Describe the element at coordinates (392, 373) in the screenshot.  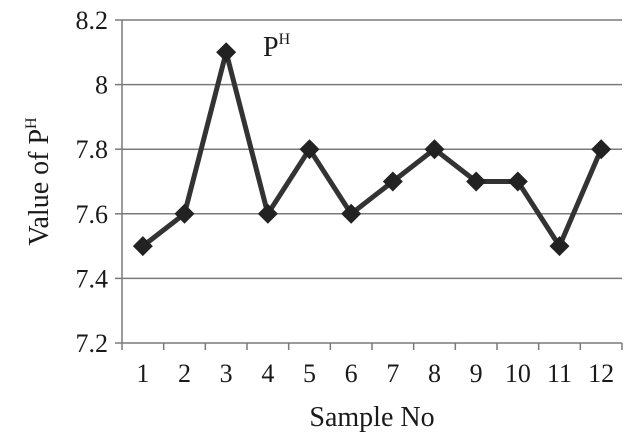
I see `x-tick-label-7: 7` at that location.